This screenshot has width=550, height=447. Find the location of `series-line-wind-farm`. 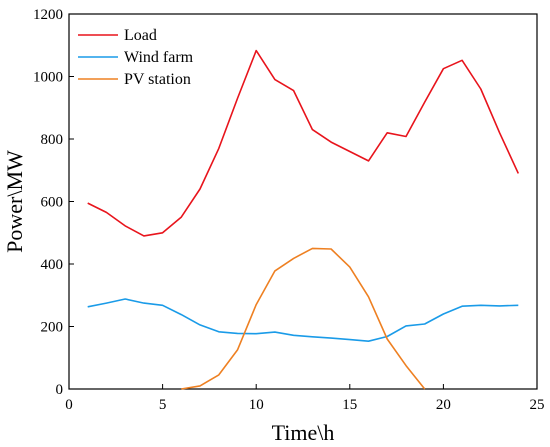

series-line-wind-farm is located at coordinates (303, 320).